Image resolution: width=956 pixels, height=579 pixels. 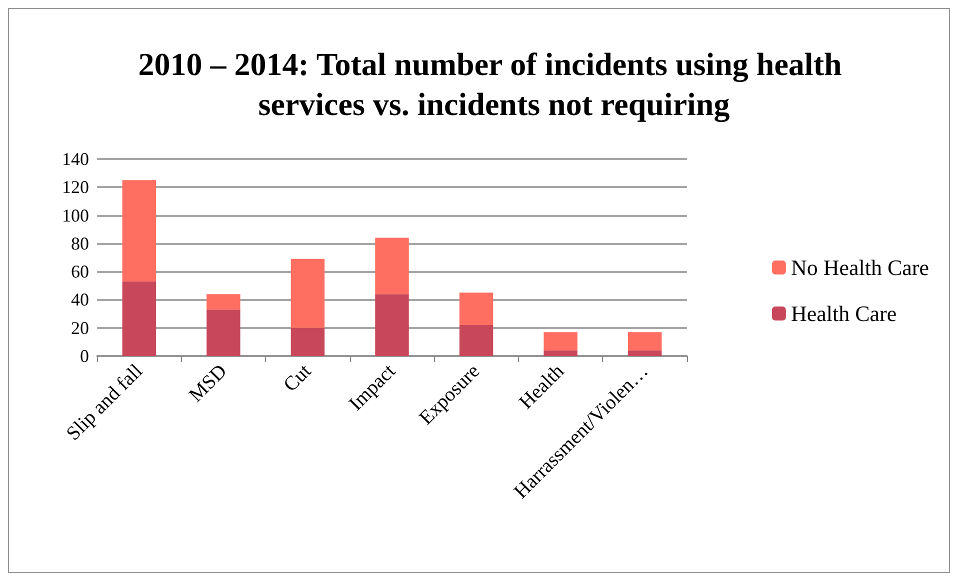 What do you see at coordinates (80, 272) in the screenshot?
I see `y-tick-label: 60` at bounding box center [80, 272].